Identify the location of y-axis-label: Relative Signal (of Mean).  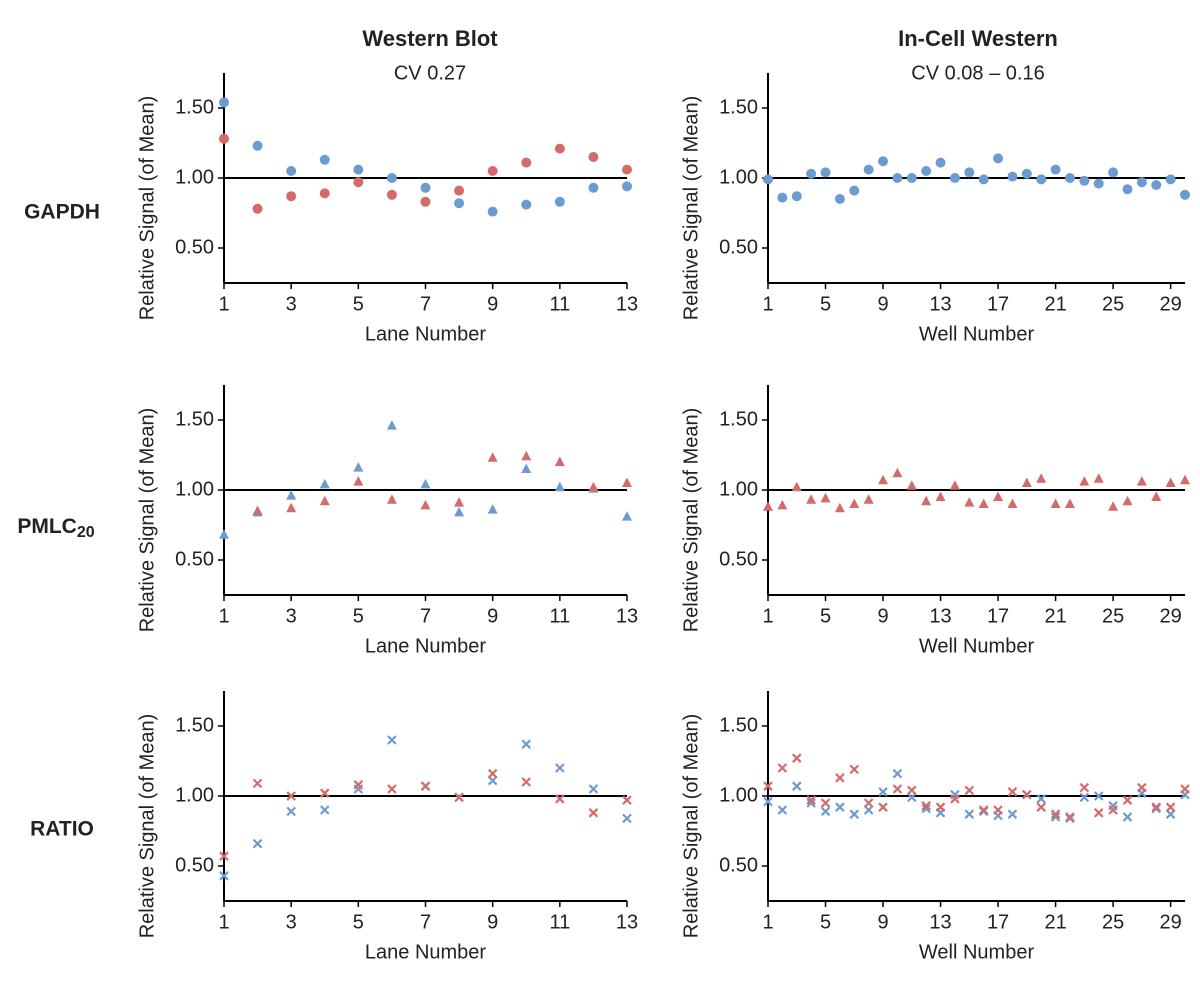
(147, 826).